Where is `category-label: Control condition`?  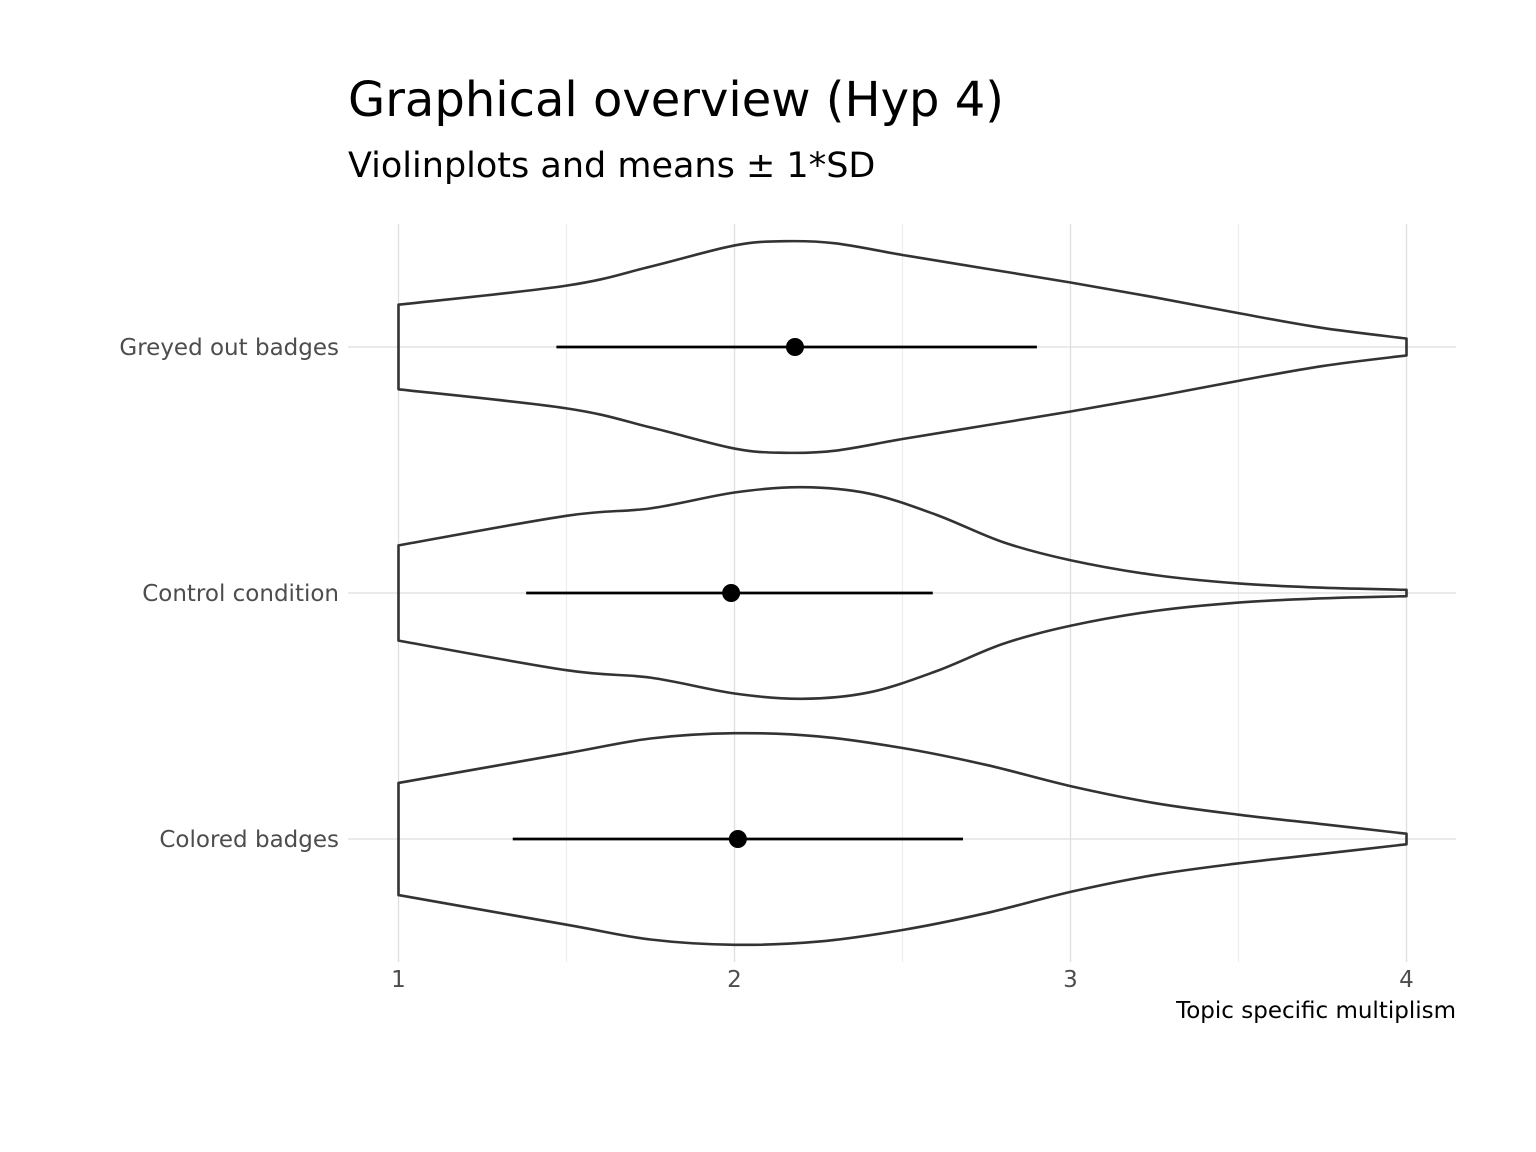 category-label: Control condition is located at coordinates (240, 594).